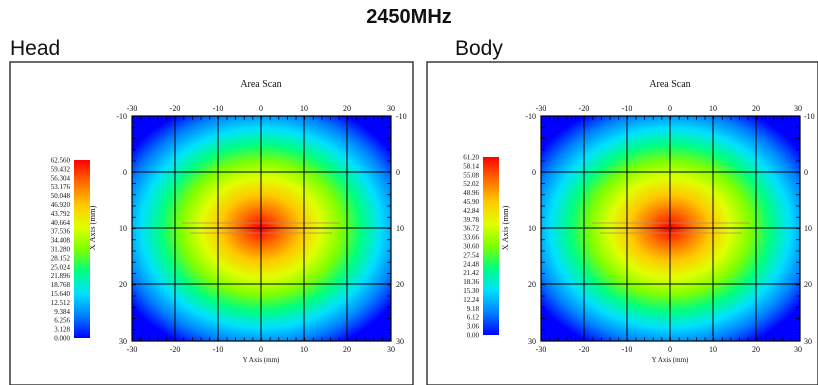 The image size is (818, 385). Describe the element at coordinates (61, 223) in the screenshot. I see `colorbar-tick-label: 40.664` at that location.